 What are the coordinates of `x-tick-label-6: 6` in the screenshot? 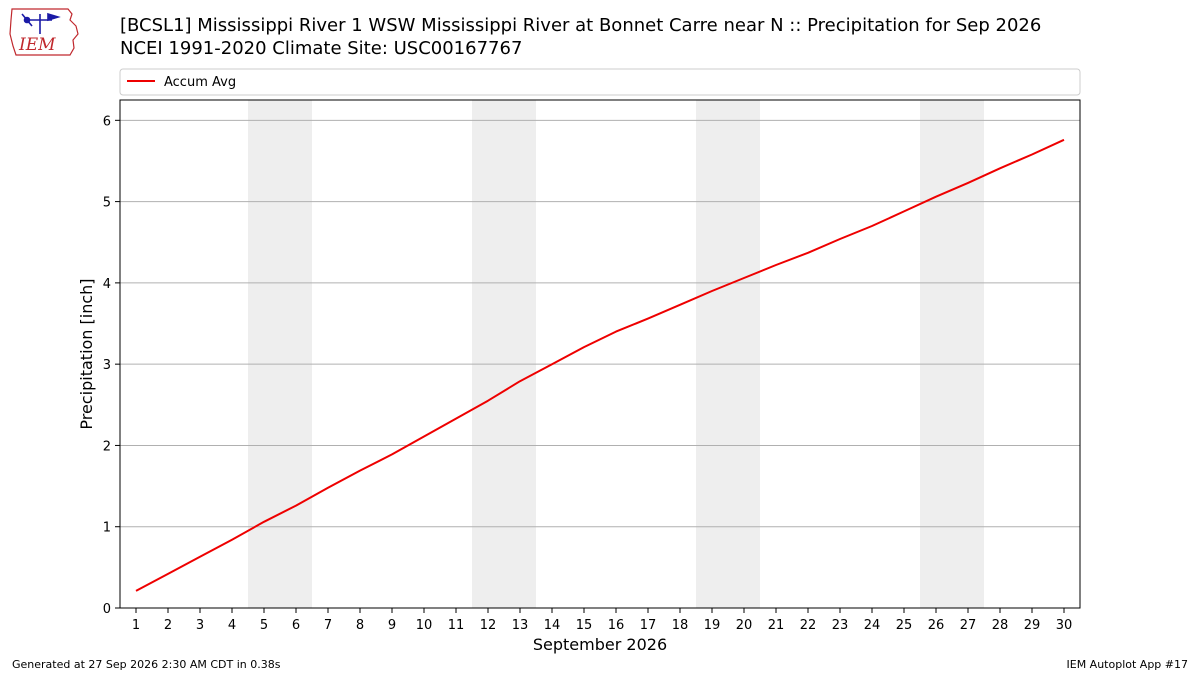 It's located at (296, 625).